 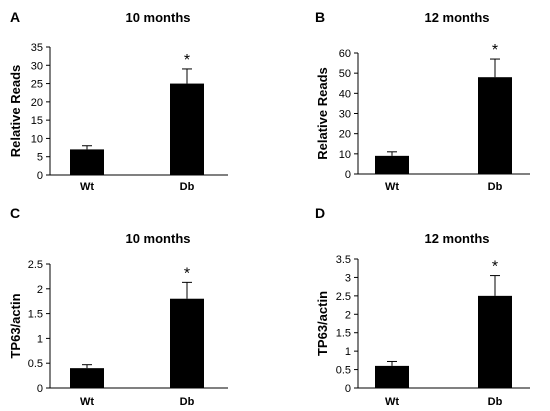 I want to click on y-tick-label: 50, so click(x=345, y=74).